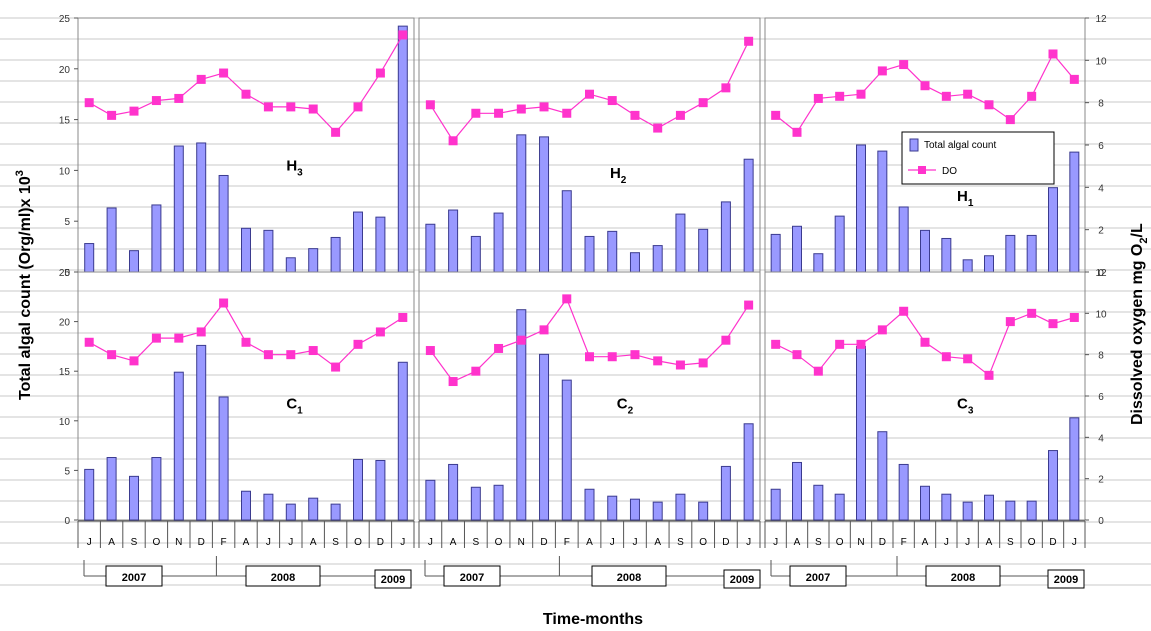 This screenshot has width=1151, height=631. I want to click on panel-label: C1, so click(294, 405).